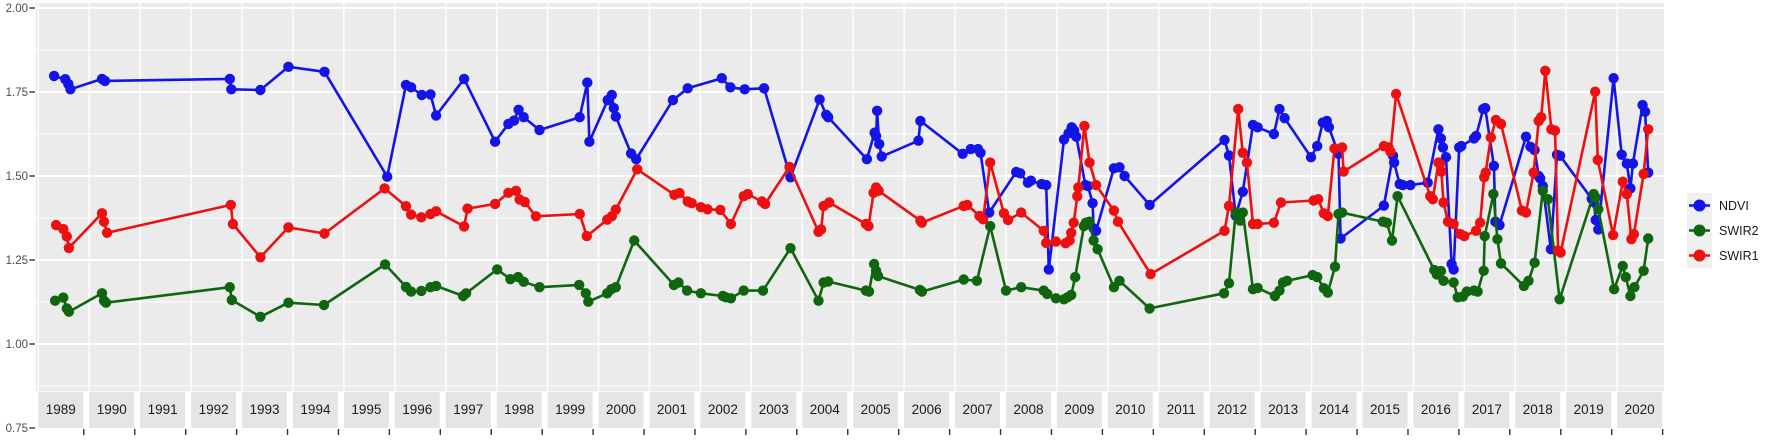 This screenshot has width=1773, height=442. Describe the element at coordinates (1079, 409) in the screenshot. I see `year-label: 2009` at that location.